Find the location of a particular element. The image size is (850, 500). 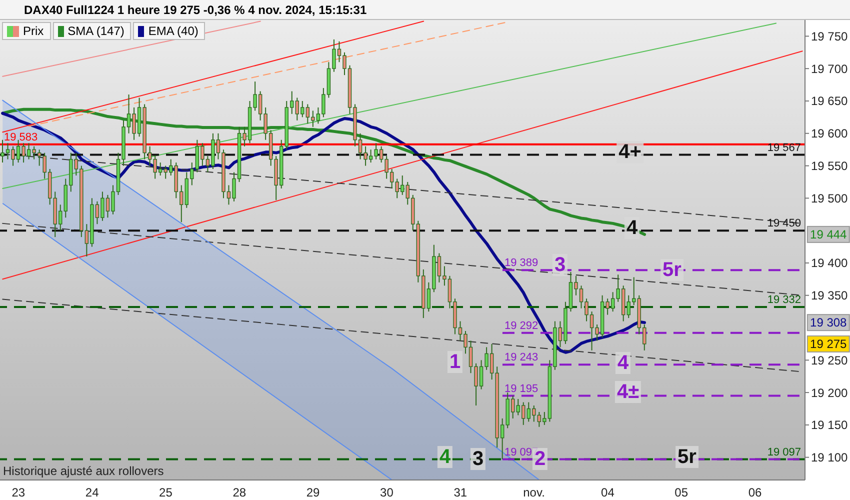

y-tick-label: 19 750 is located at coordinates (829, 36).